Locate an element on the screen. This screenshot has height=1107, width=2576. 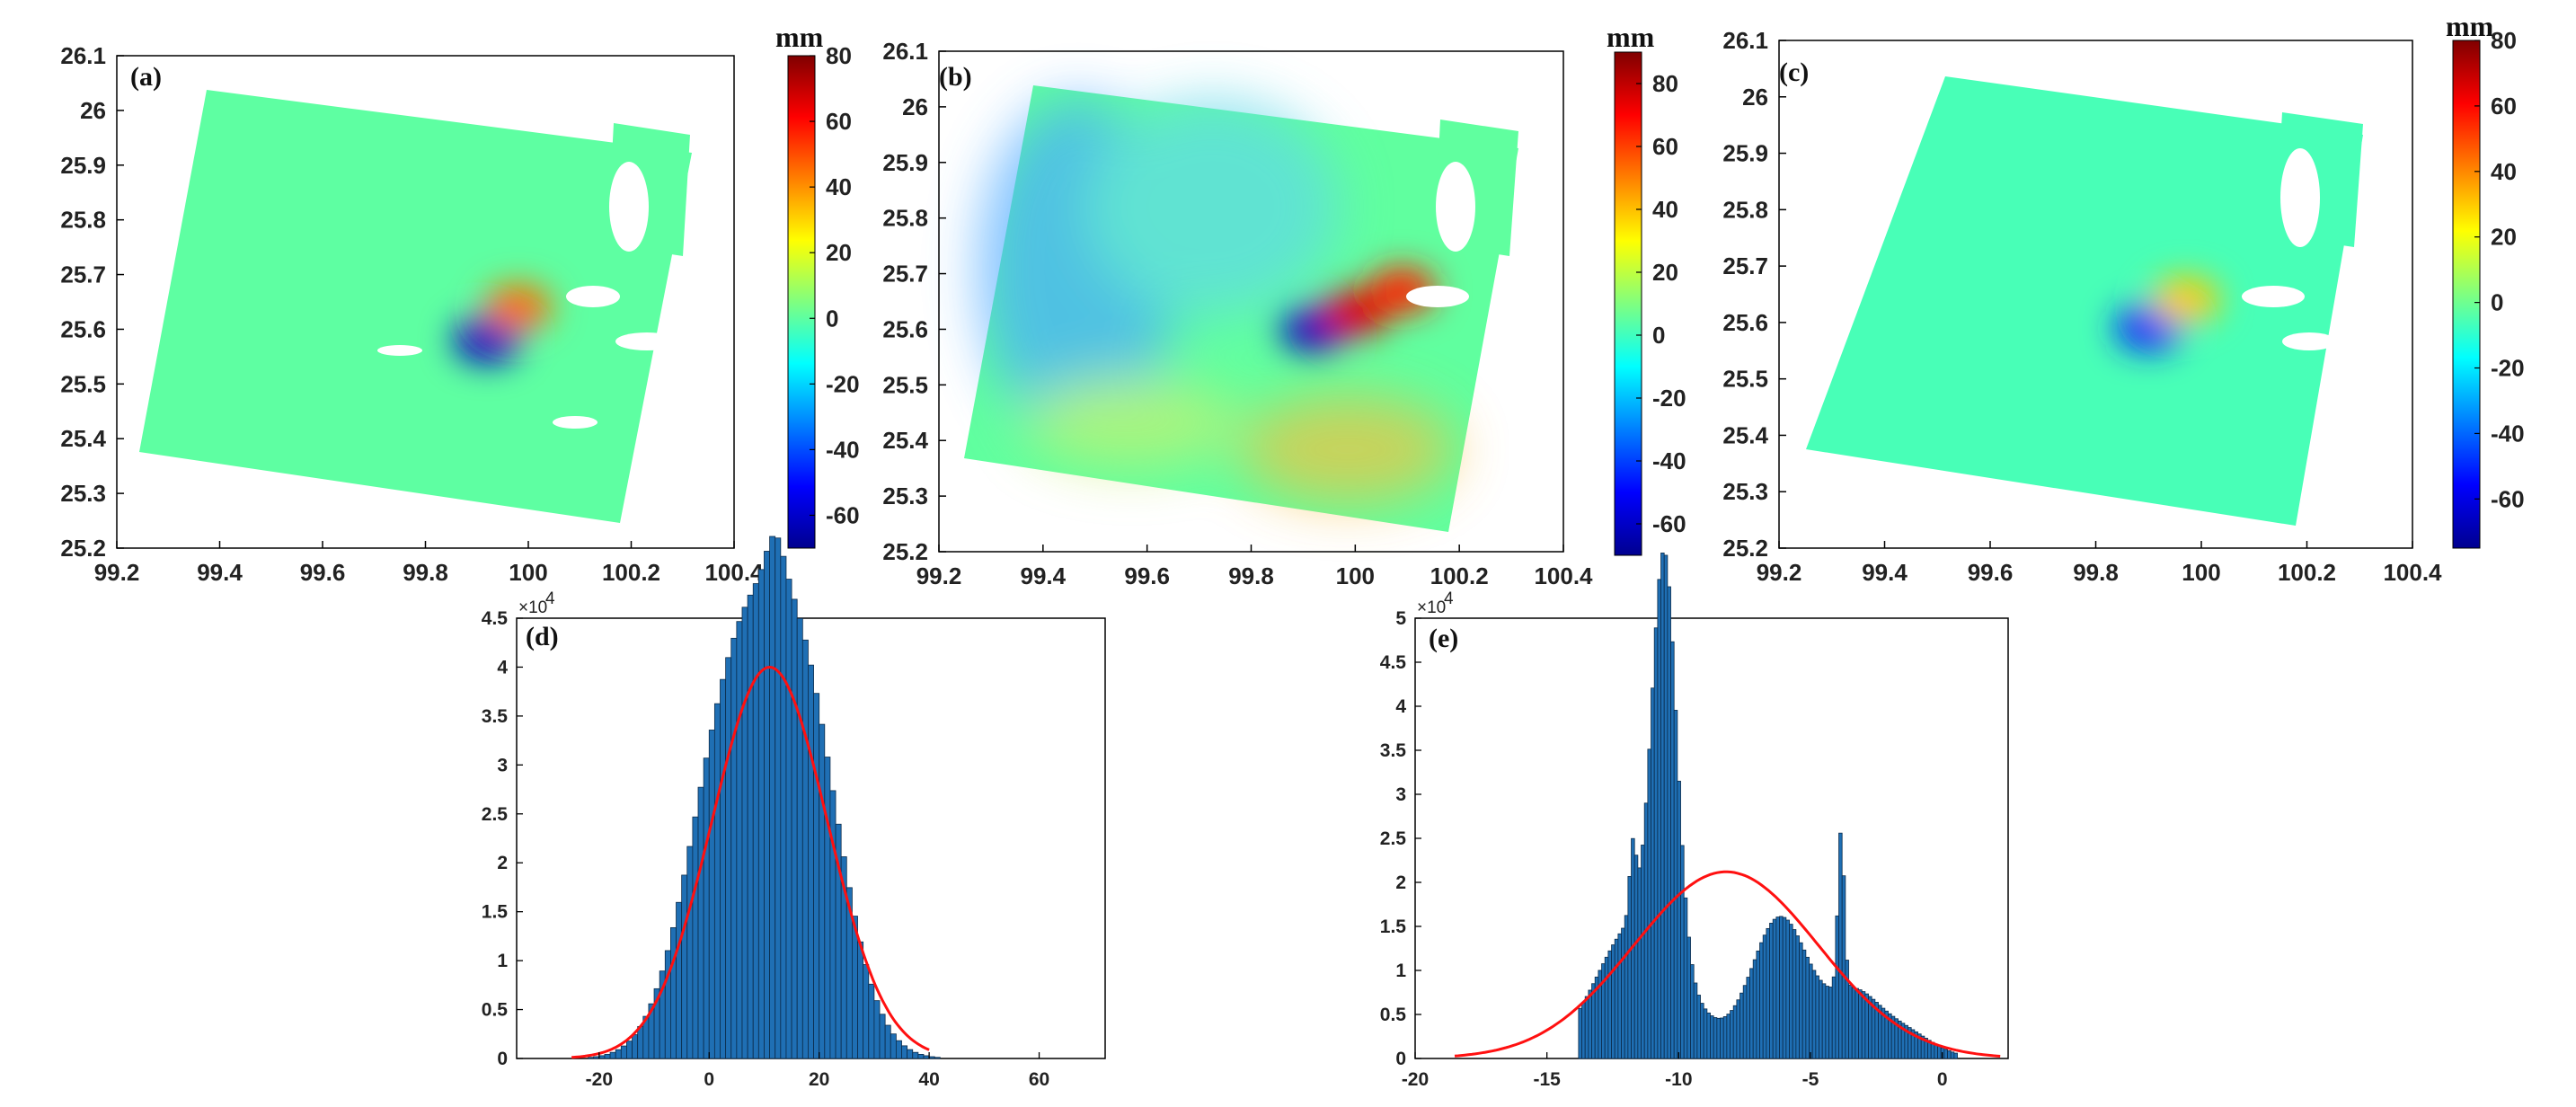
panel-a-y-ticks: 25.2 25.3 25.4 25.5 25.6 25.7 25.8 25.9 26 26.1 is located at coordinates (92, 302).